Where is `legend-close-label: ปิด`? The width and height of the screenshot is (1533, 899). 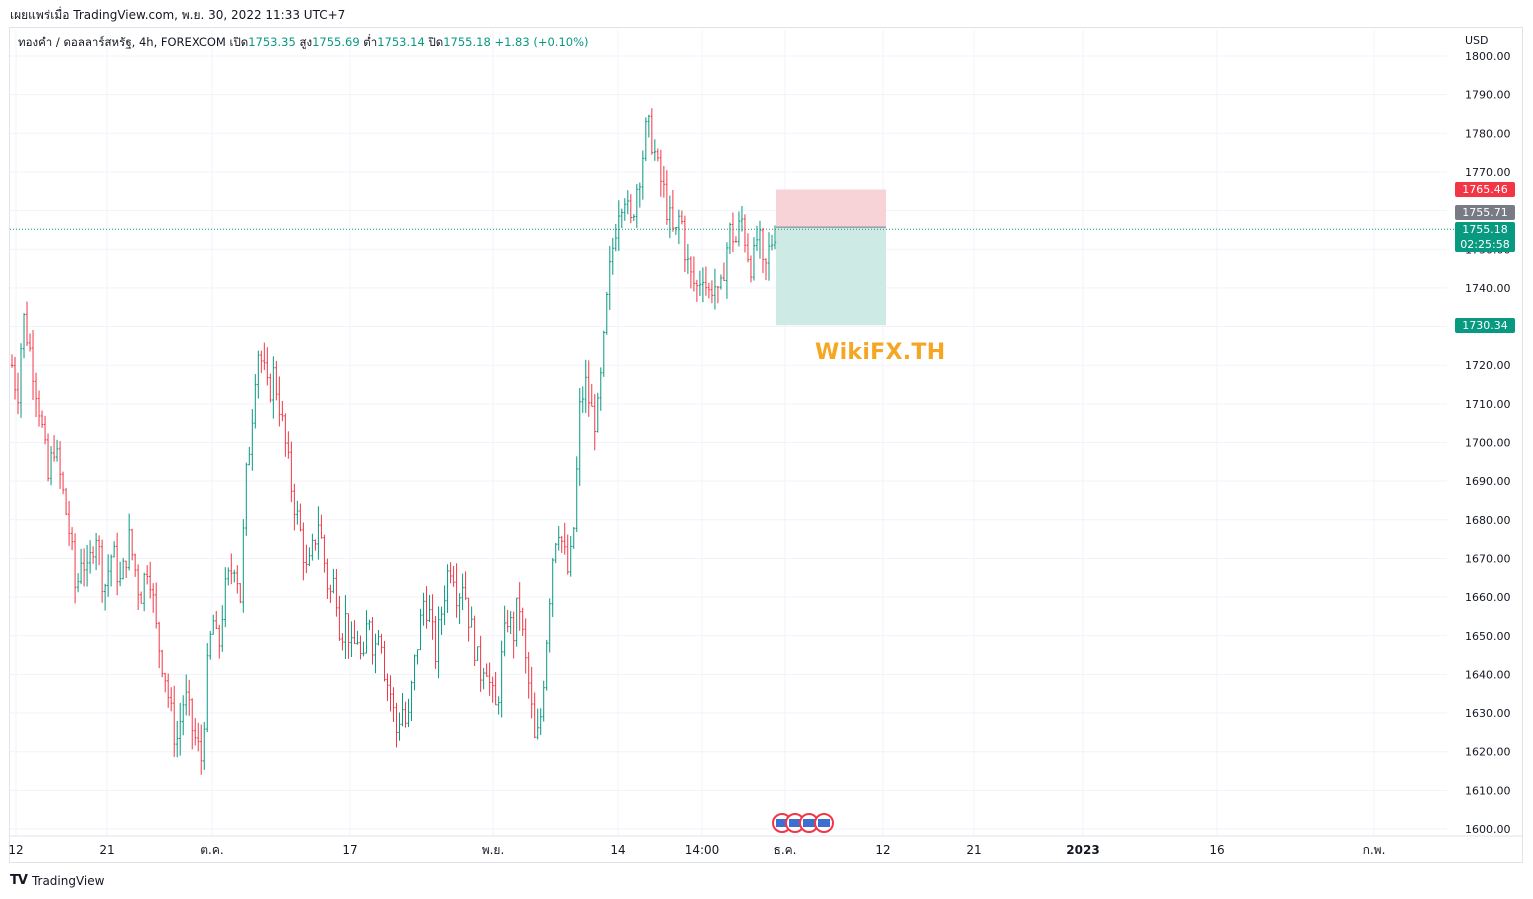
legend-close-label: ปิด is located at coordinates (436, 42).